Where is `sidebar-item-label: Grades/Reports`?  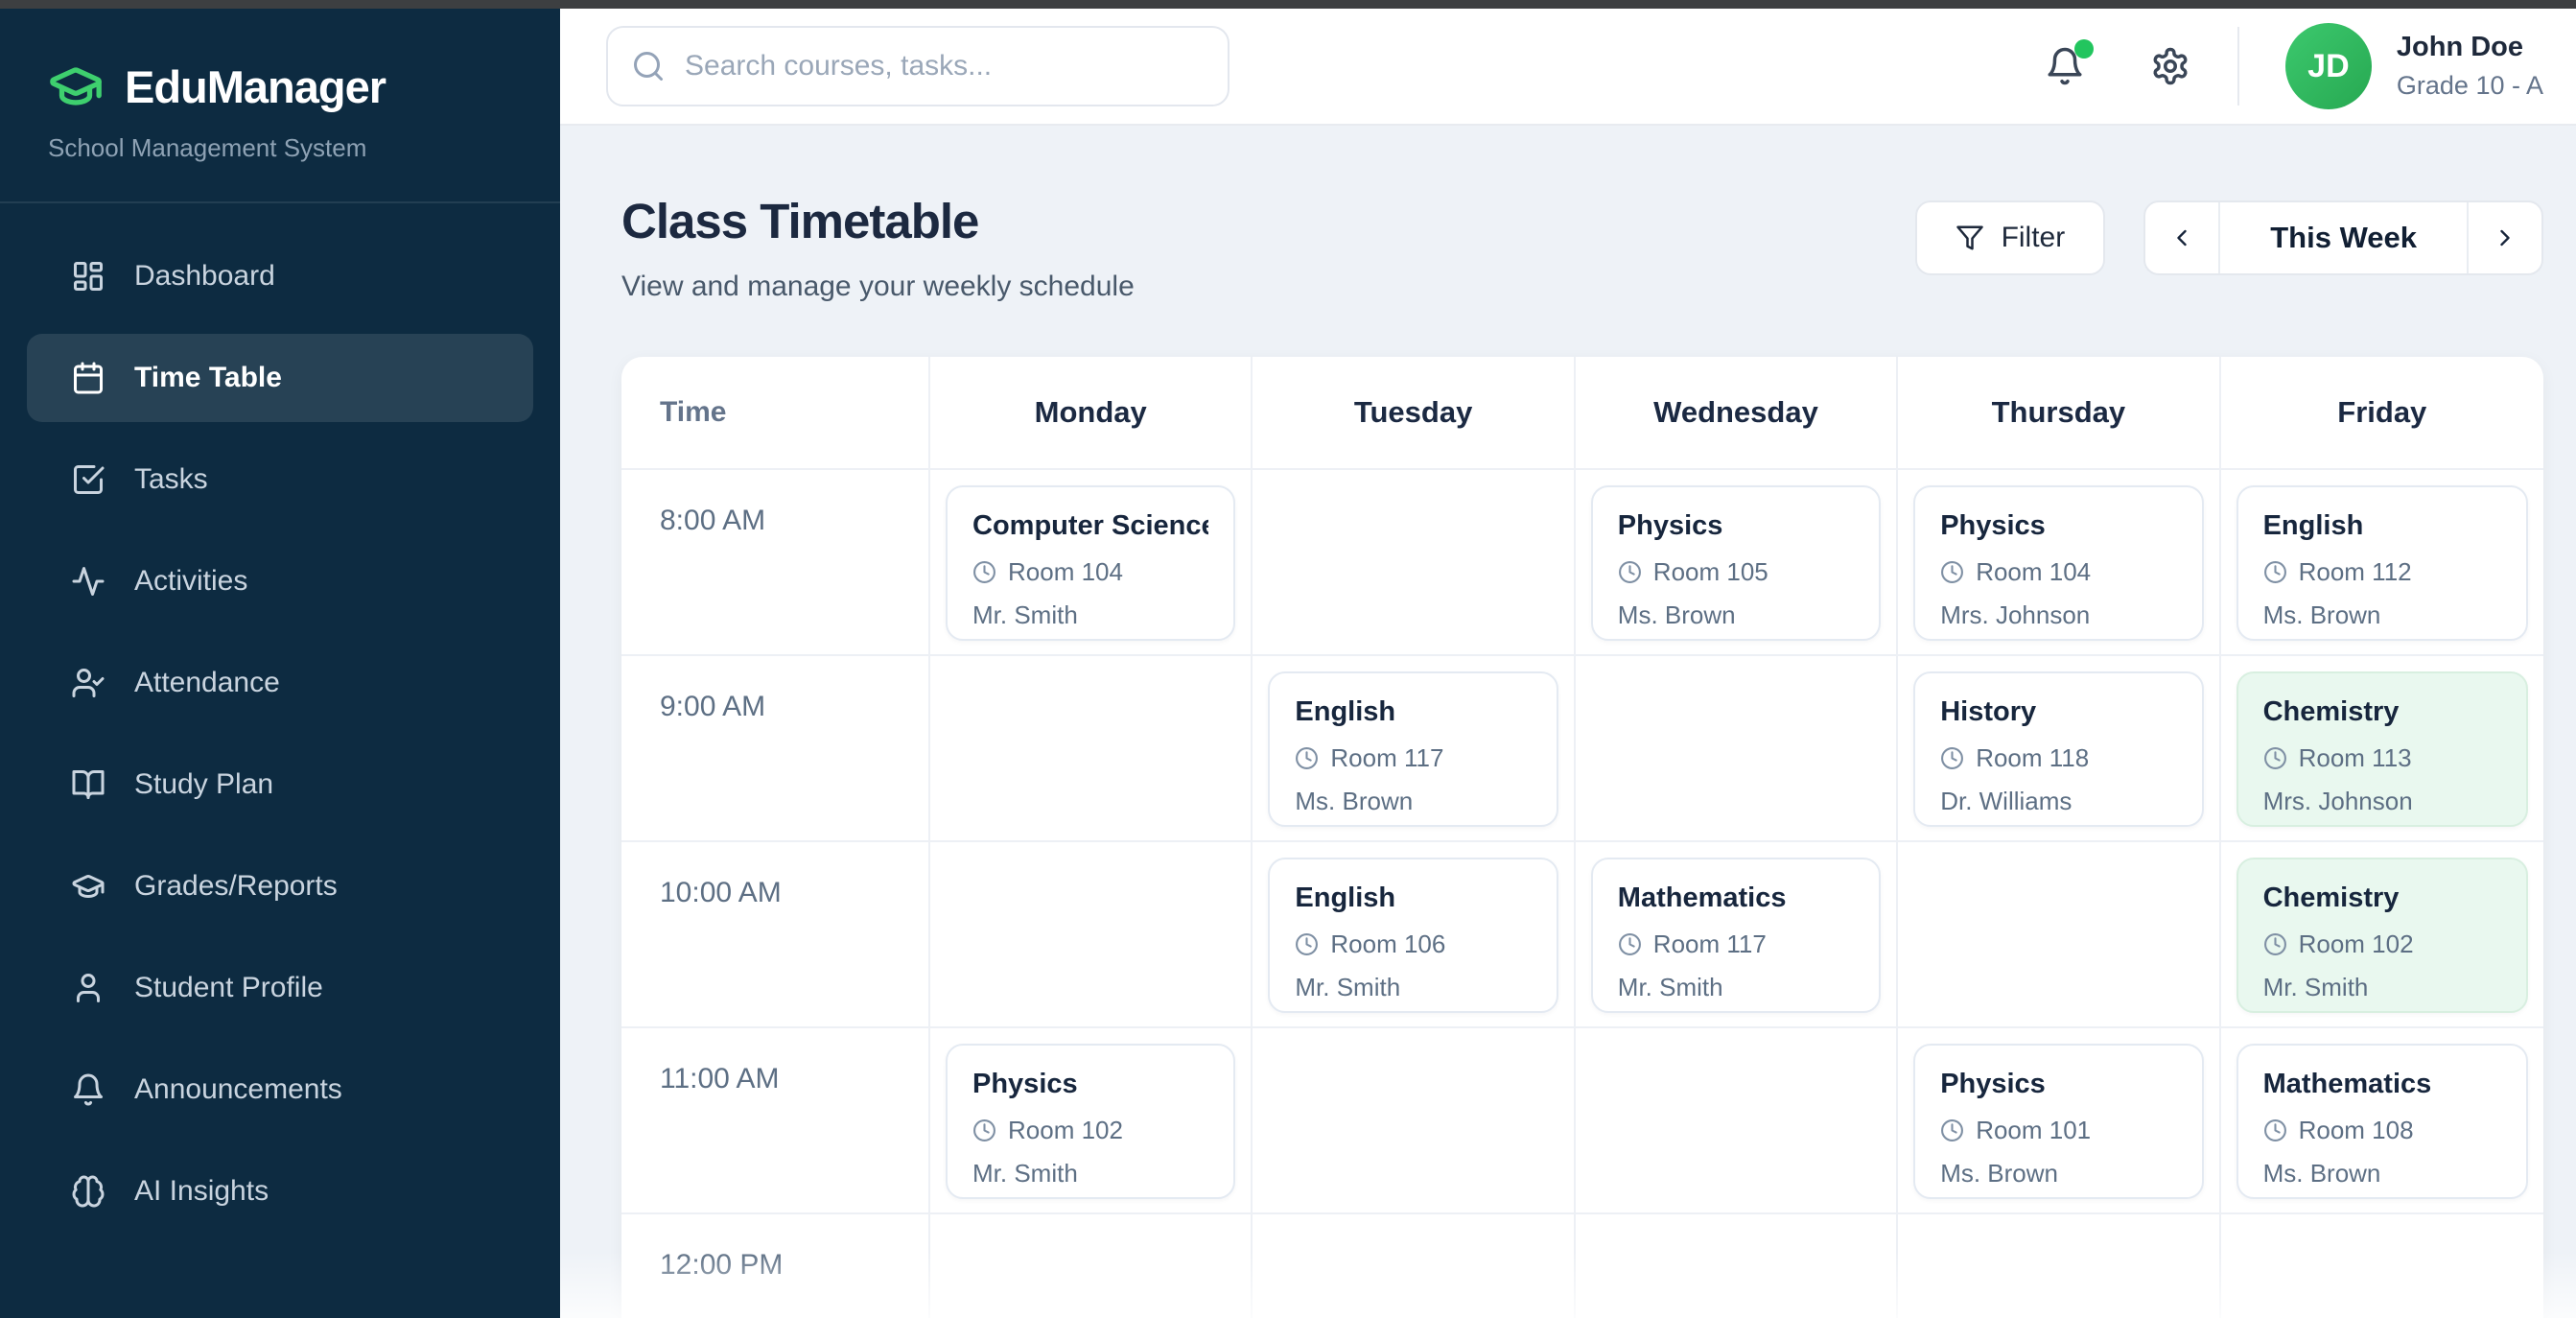
sidebar-item-label: Grades/Reports is located at coordinates (236, 886).